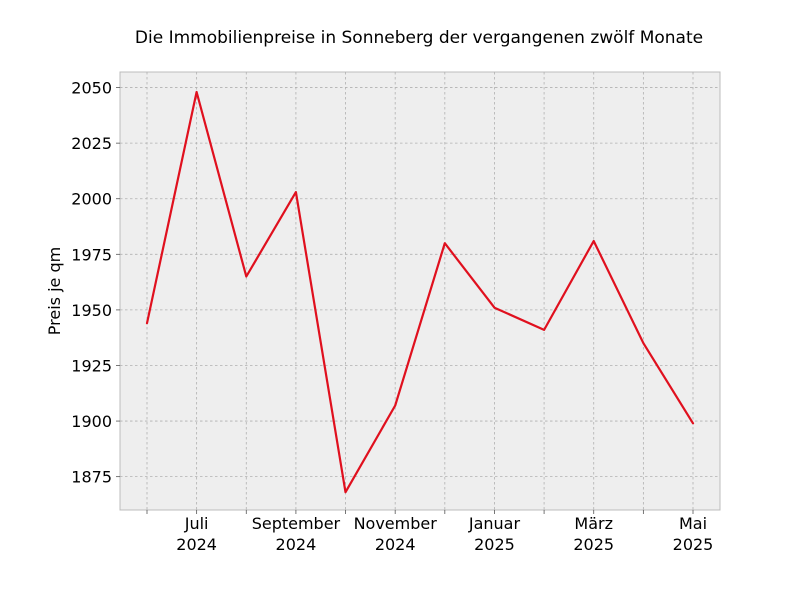 The image size is (800, 600). Describe the element at coordinates (494, 523) in the screenshot. I see `x-tick-label-month: Januar` at that location.